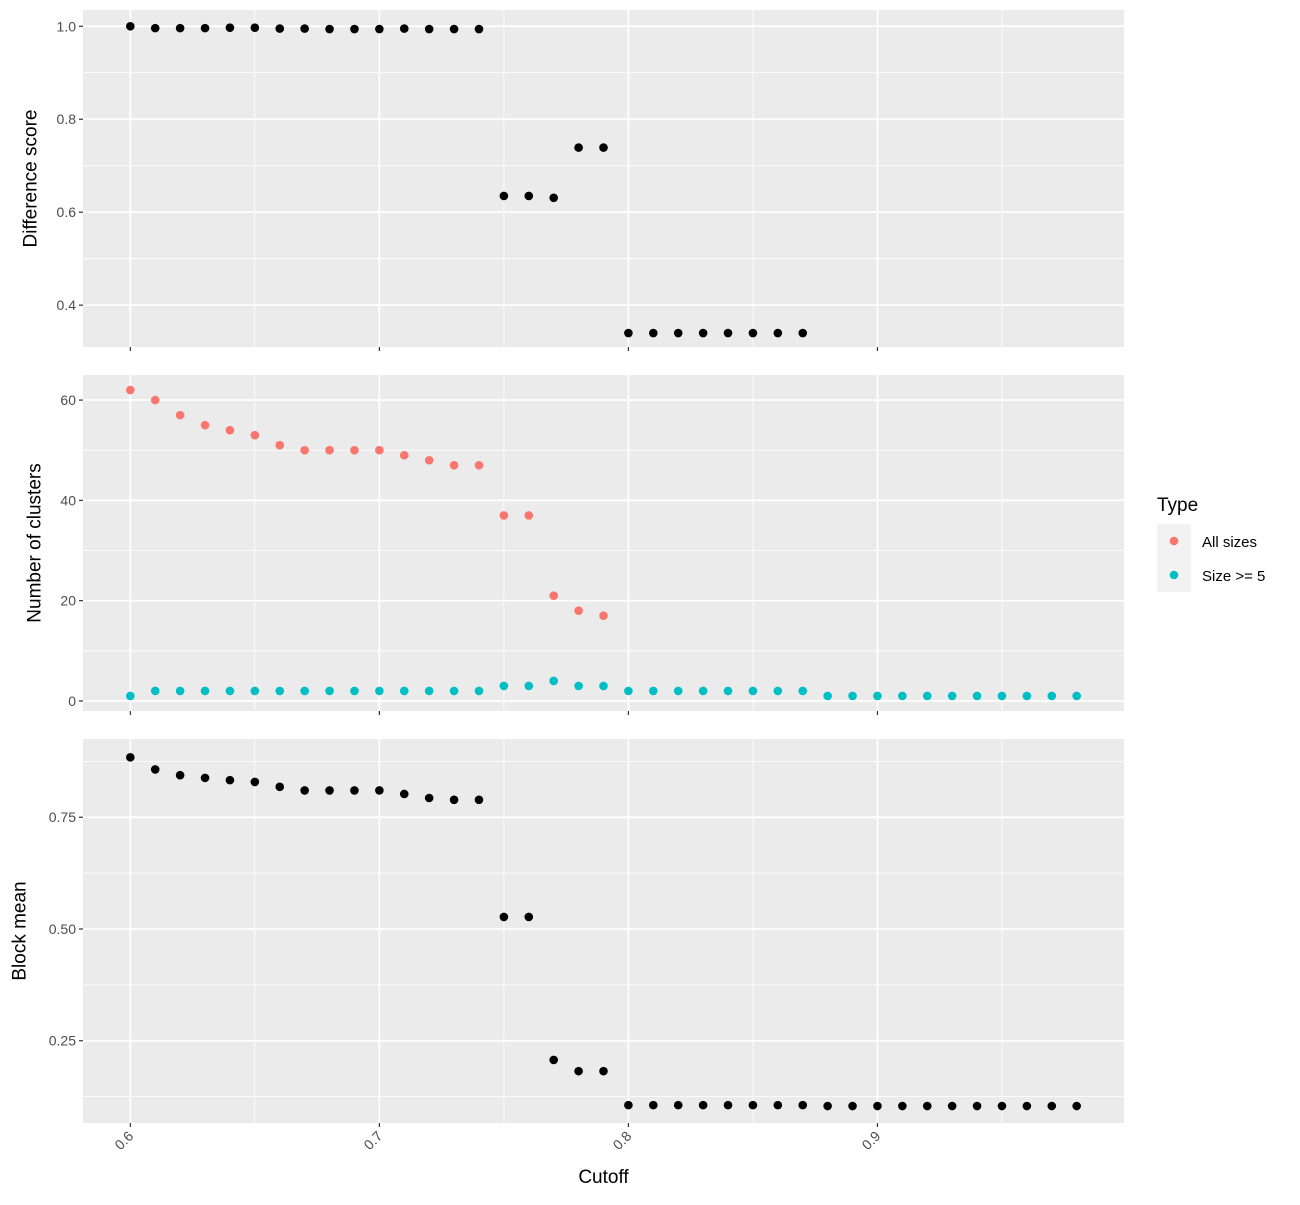 This screenshot has height=1205, width=1300. I want to click on x-tick-label: 0.8, so click(621, 1140).